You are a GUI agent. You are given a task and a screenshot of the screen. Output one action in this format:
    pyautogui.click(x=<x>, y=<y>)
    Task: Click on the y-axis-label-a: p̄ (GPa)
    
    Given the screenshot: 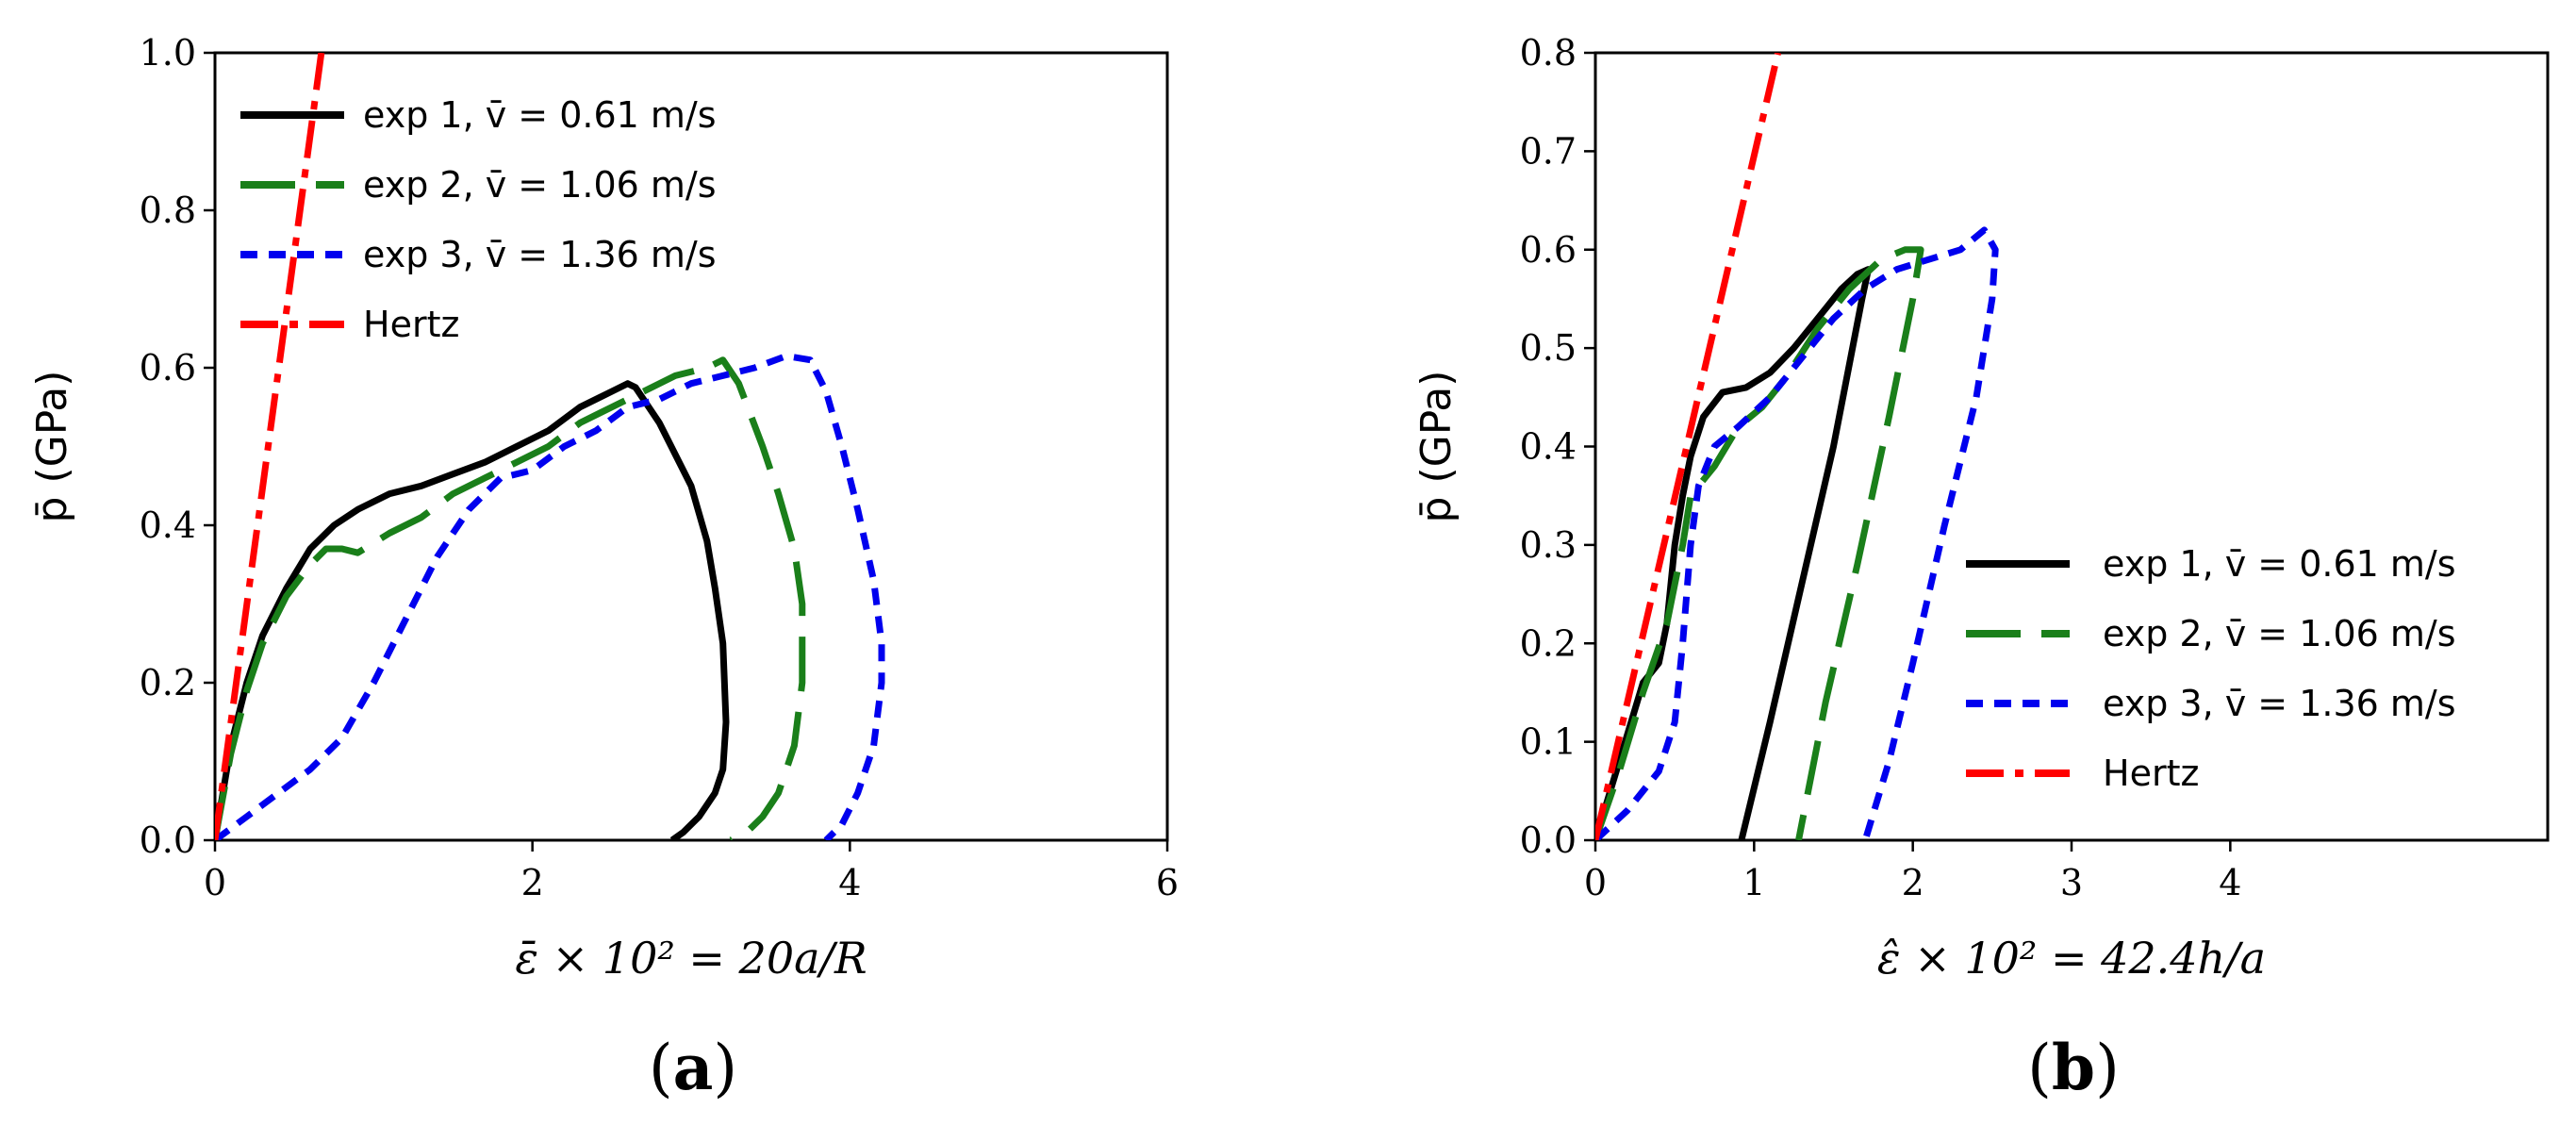 What is the action you would take?
    pyautogui.click(x=52, y=447)
    